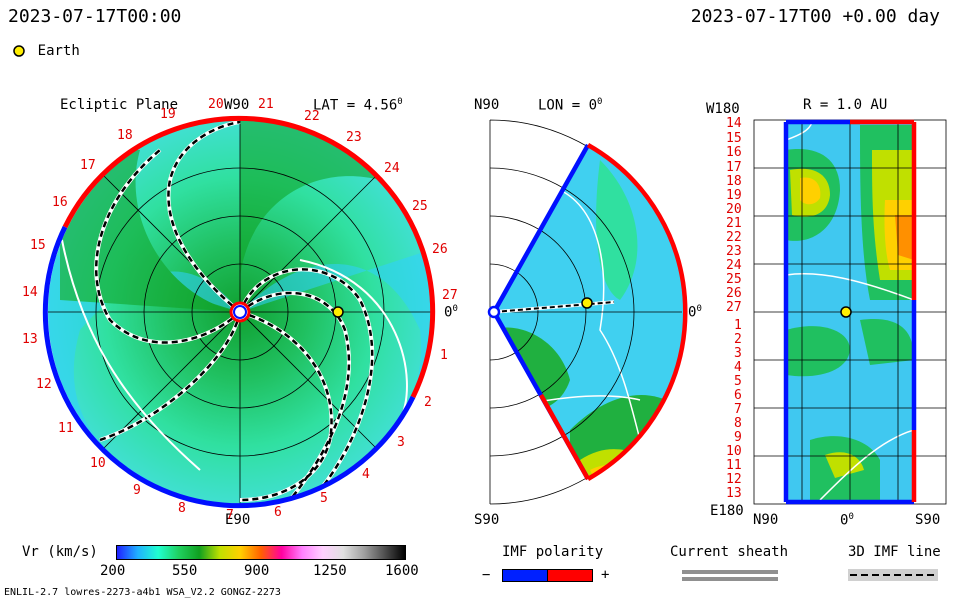 This screenshot has width=960, height=600. I want to click on colorbar-tick-200: 200, so click(113, 571).